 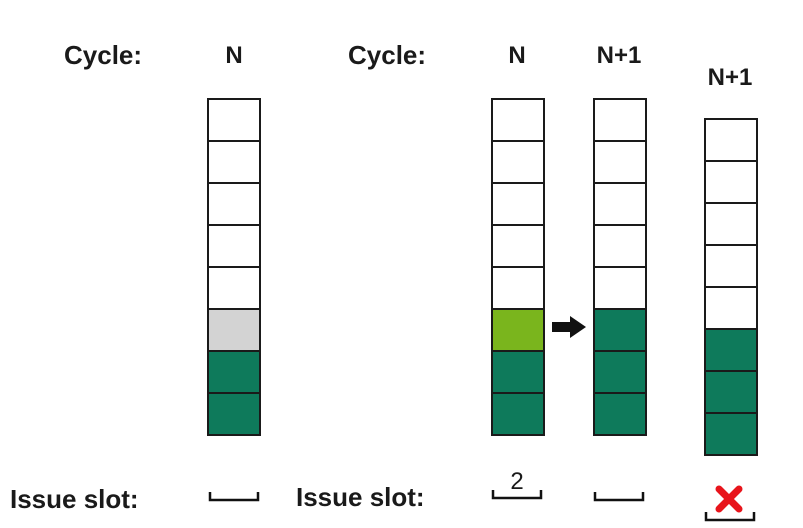 I want to click on register-column-far, so click(x=731, y=287).